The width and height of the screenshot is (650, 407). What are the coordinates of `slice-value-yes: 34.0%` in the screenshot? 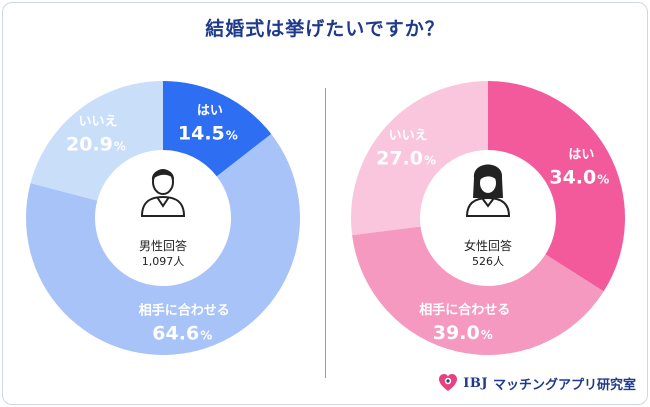 It's located at (579, 178).